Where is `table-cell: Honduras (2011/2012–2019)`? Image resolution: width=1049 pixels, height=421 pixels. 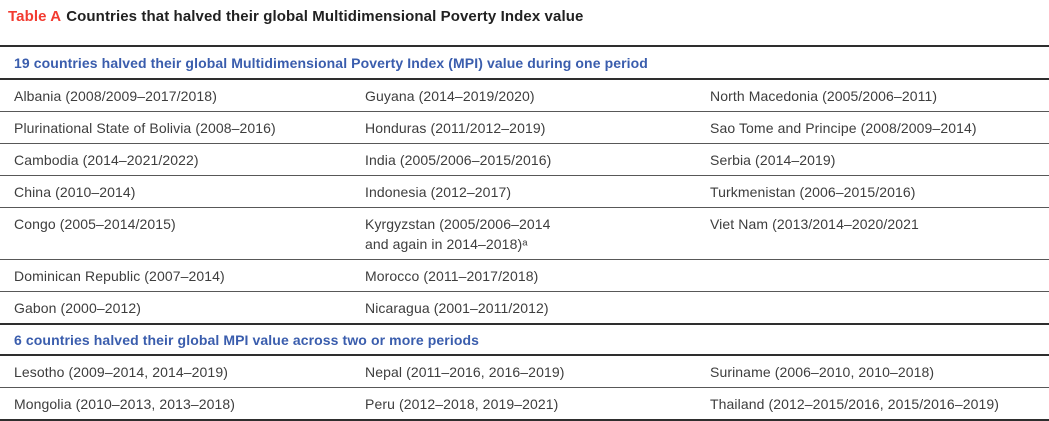
table-cell: Honduras (2011/2012–2019) is located at coordinates (455, 128).